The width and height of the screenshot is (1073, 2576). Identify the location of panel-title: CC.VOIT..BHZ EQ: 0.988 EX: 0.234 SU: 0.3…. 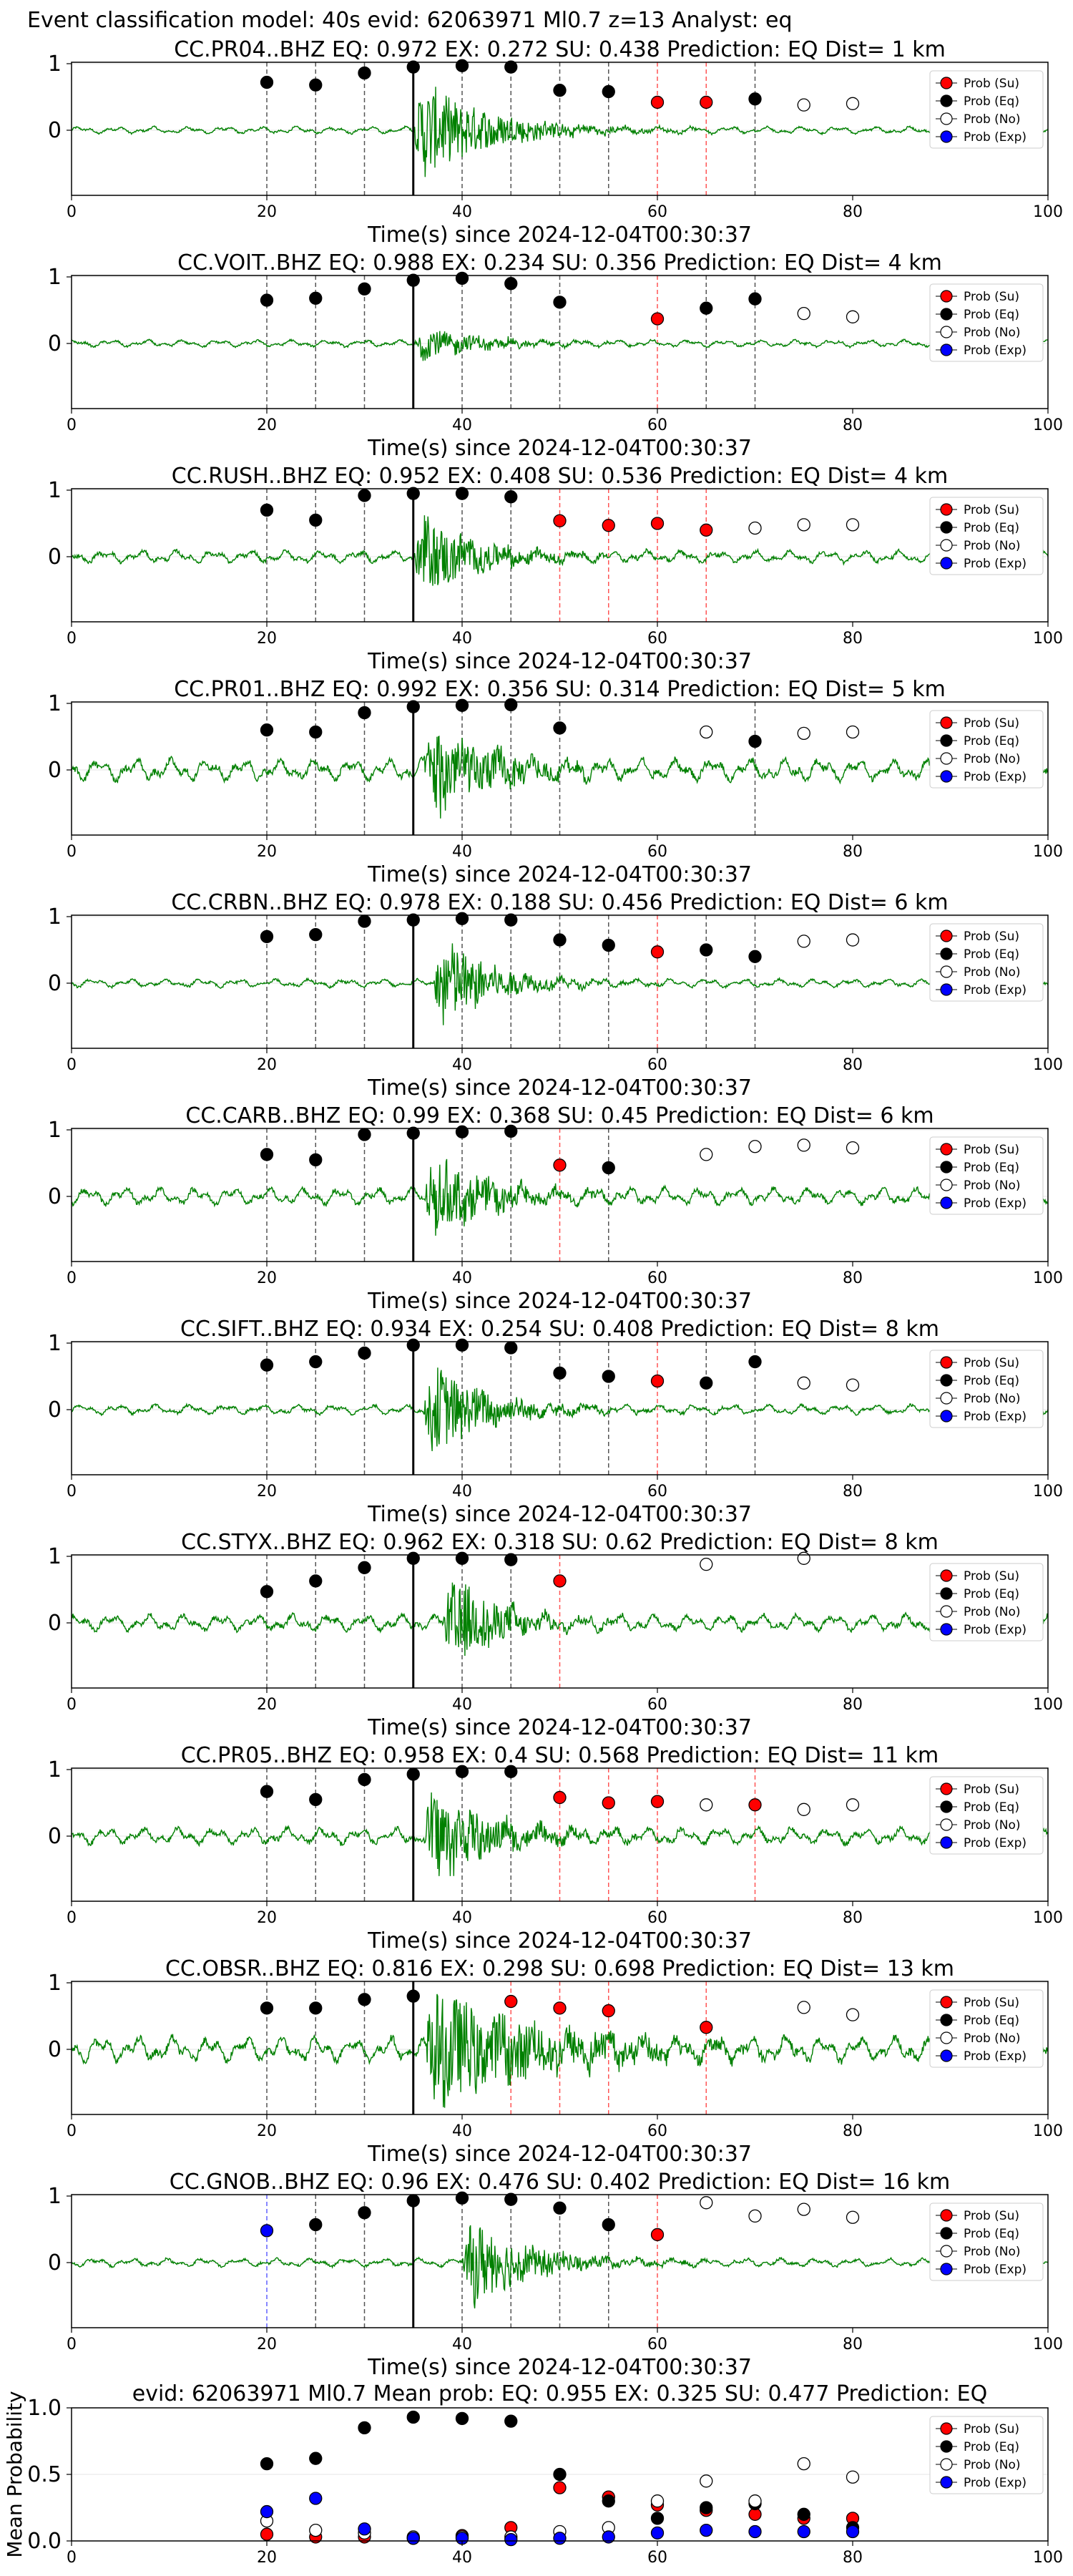
(559, 262).